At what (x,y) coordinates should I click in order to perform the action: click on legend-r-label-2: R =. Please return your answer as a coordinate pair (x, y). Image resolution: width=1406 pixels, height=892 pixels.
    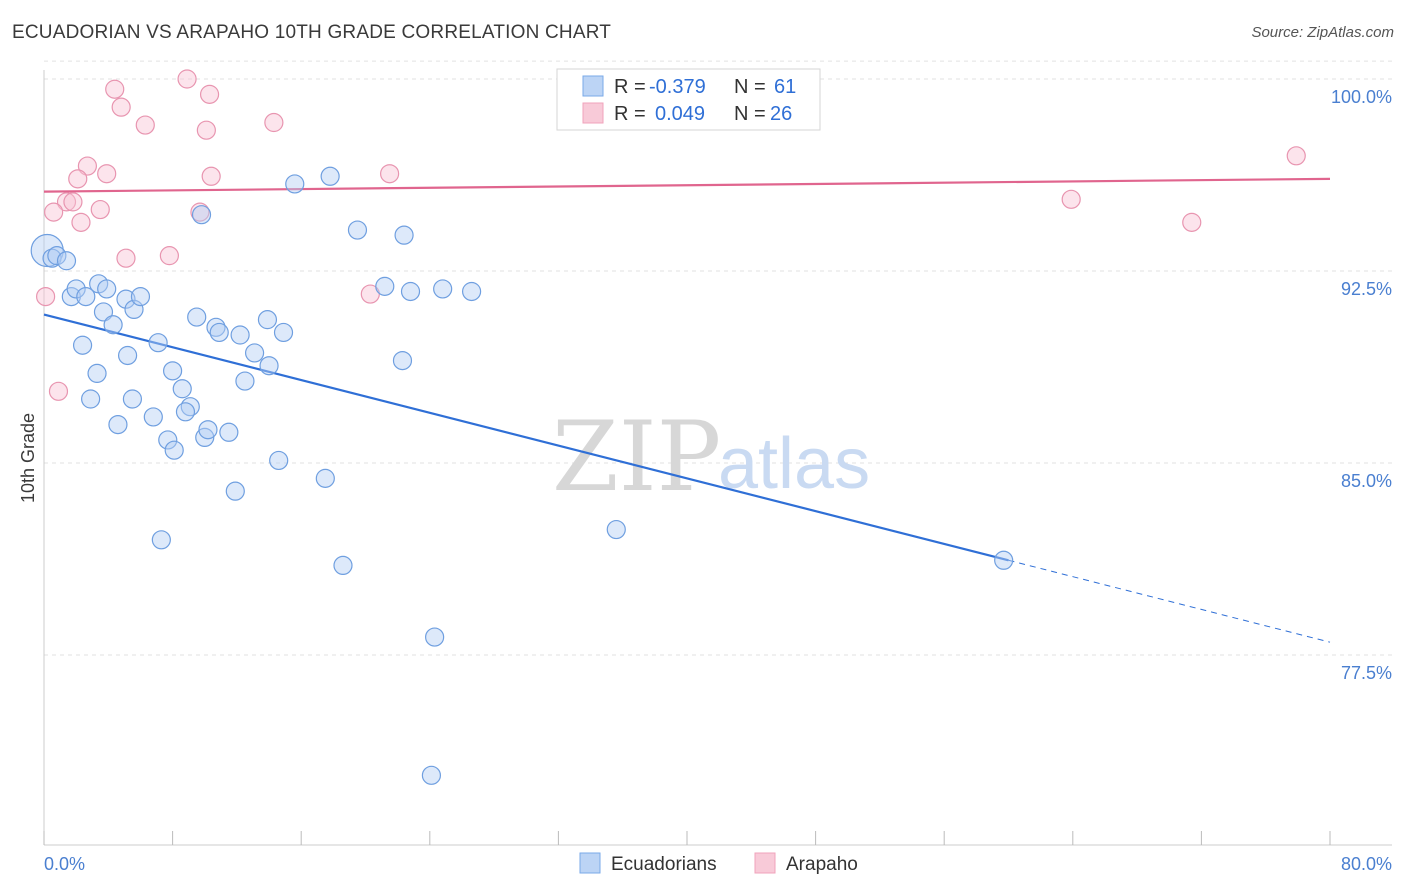
    Looking at the image, I should click on (630, 114).